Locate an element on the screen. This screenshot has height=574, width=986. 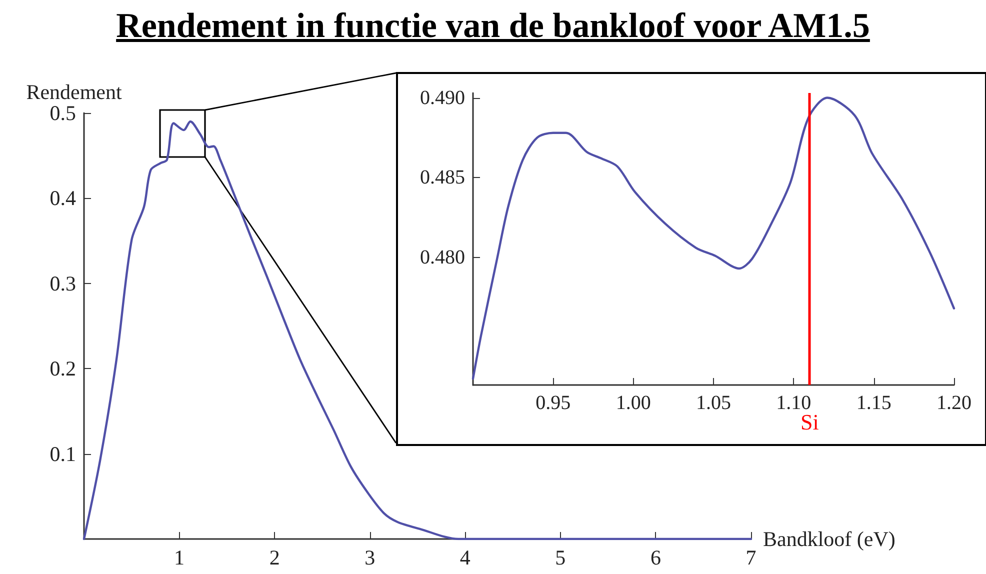
x-tick-label: 2 is located at coordinates (274, 558).